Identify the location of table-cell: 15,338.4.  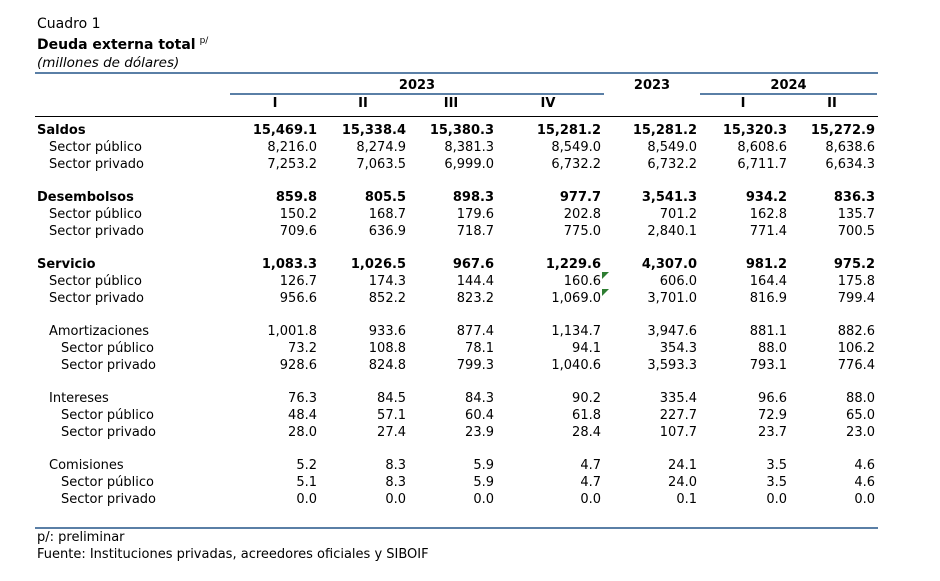
(373, 130).